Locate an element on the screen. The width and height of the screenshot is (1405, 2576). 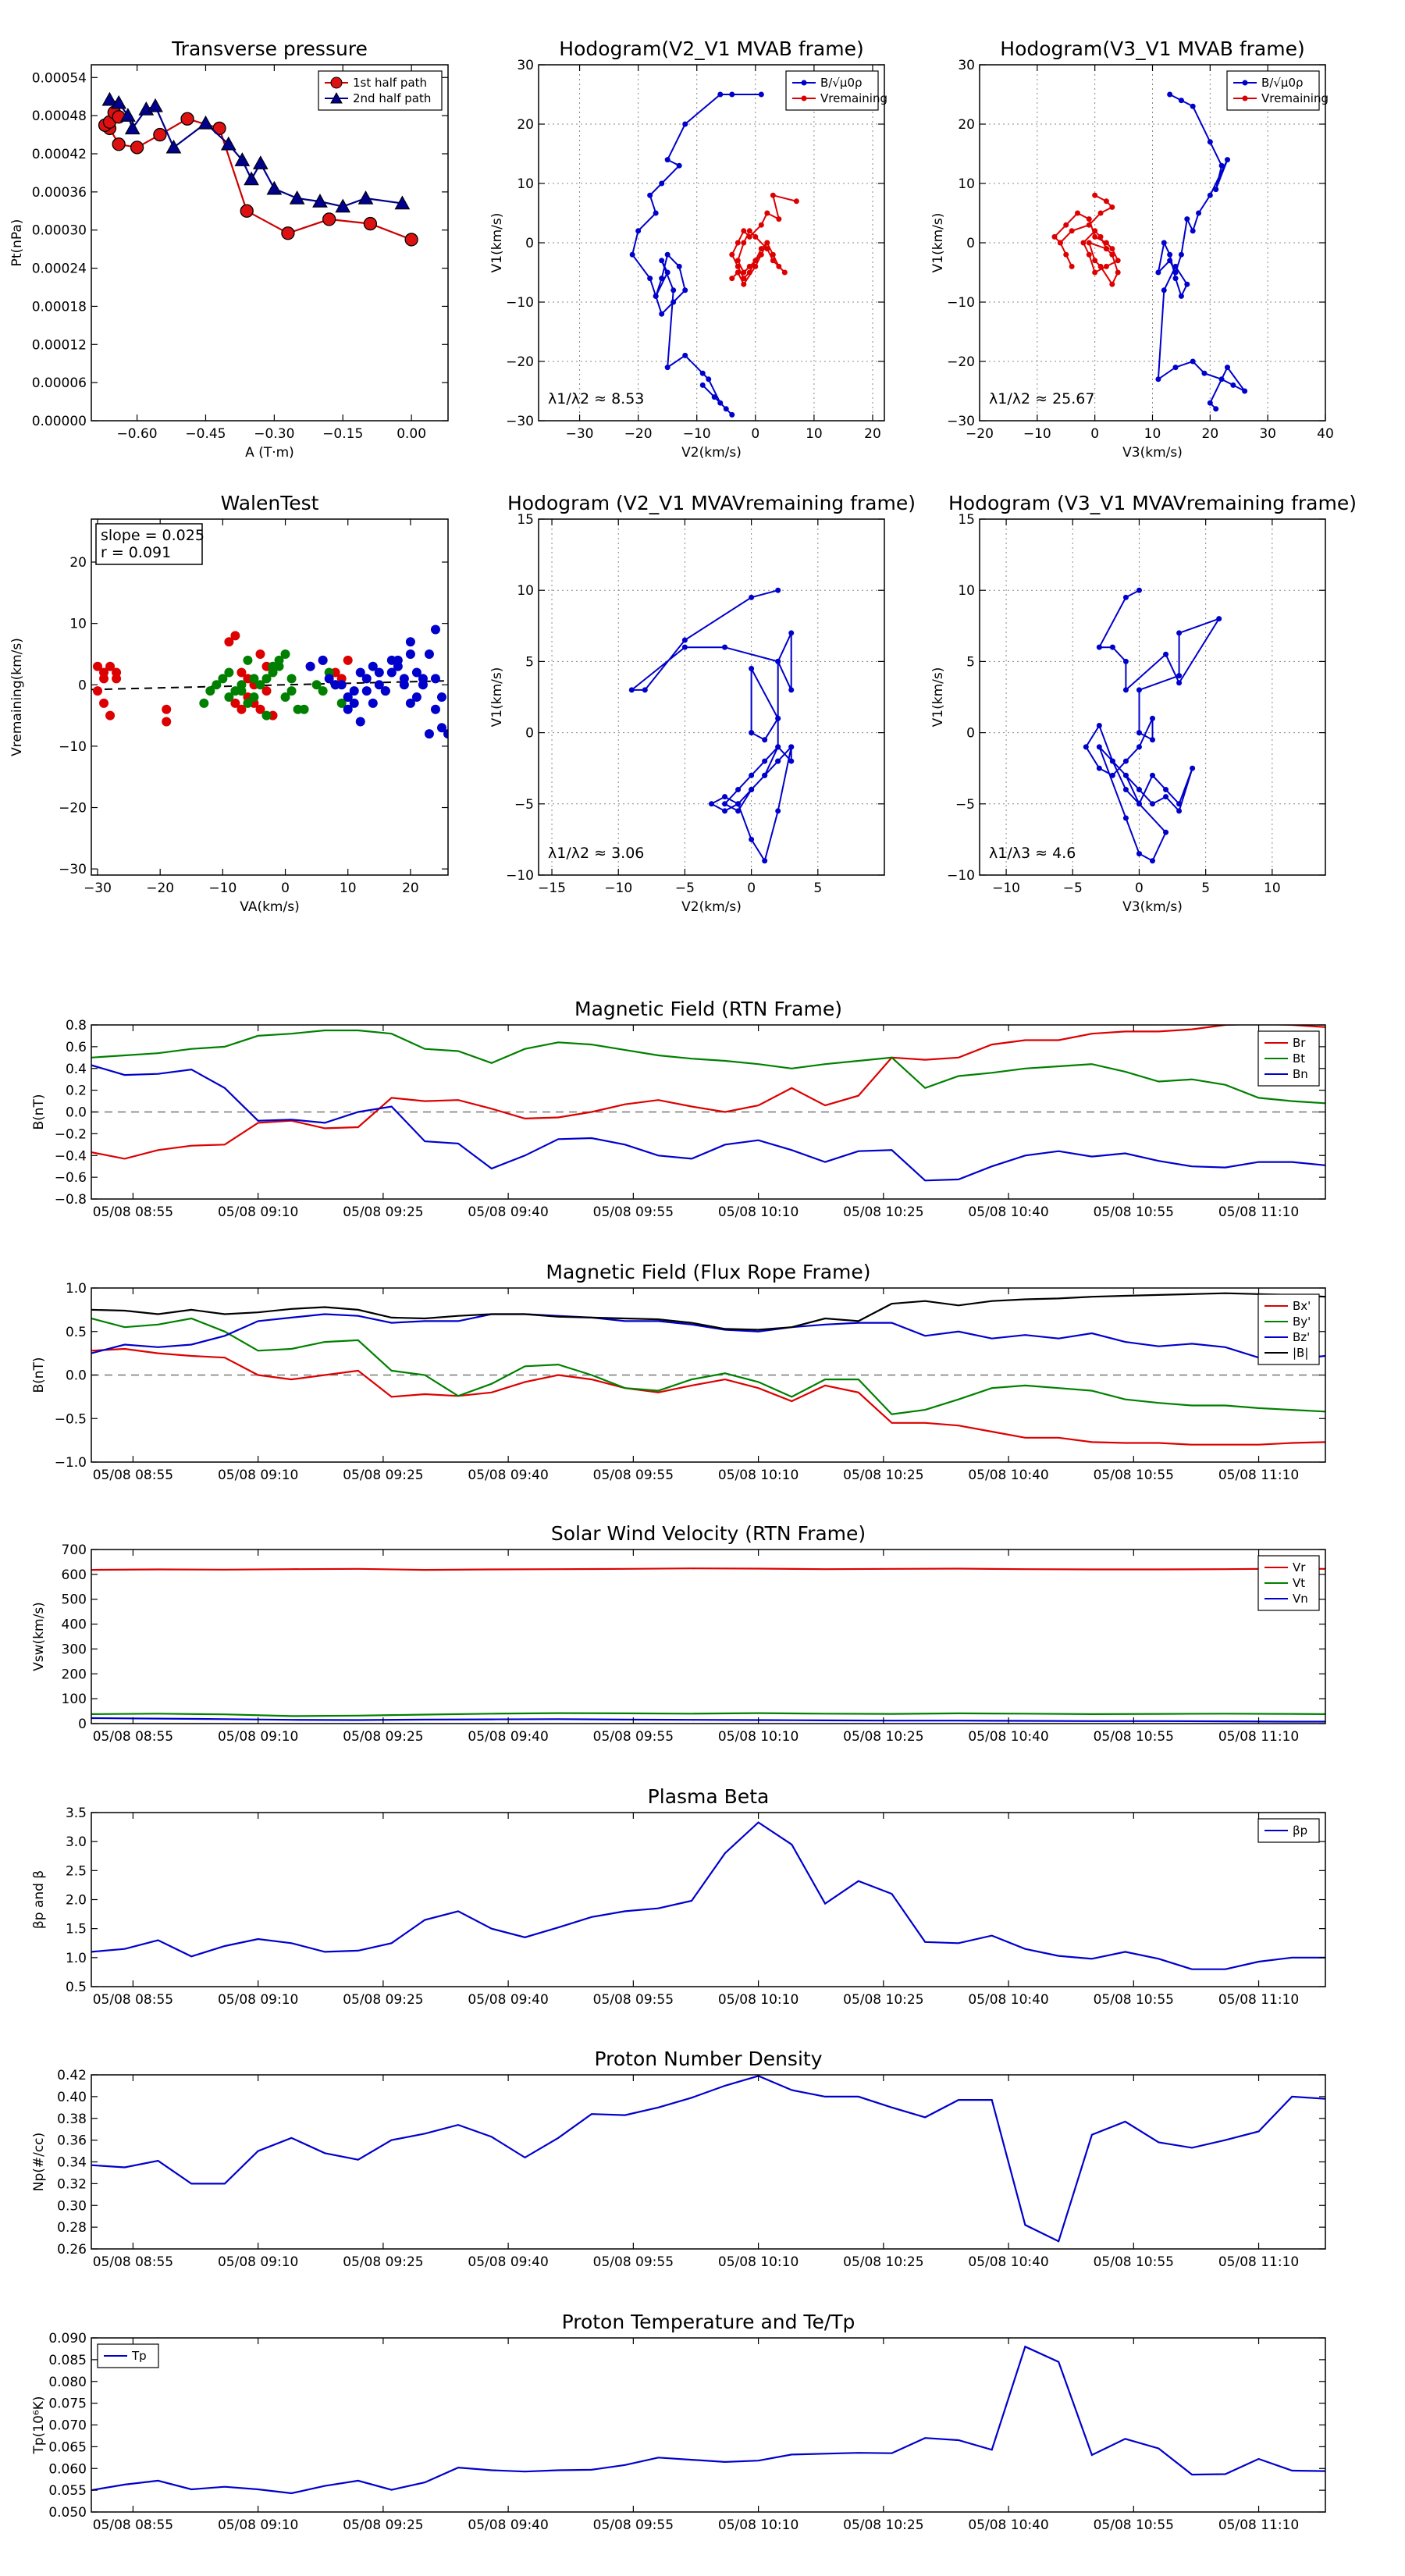
y-tick-label: 0.080 is located at coordinates (68, 2382).